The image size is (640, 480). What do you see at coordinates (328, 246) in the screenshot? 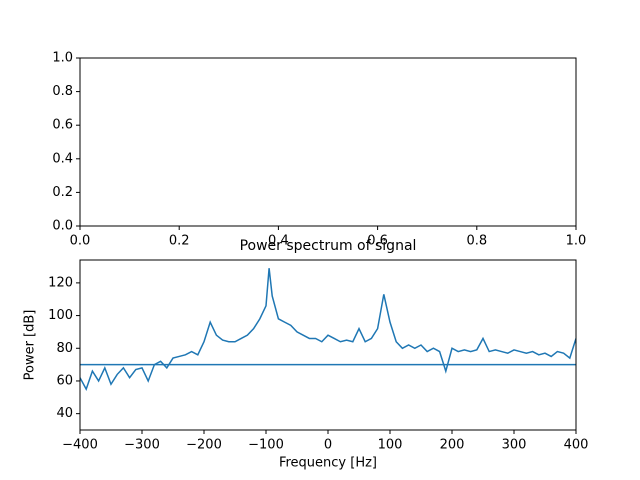
I see `axes-title: Power spectrum of signal` at bounding box center [328, 246].